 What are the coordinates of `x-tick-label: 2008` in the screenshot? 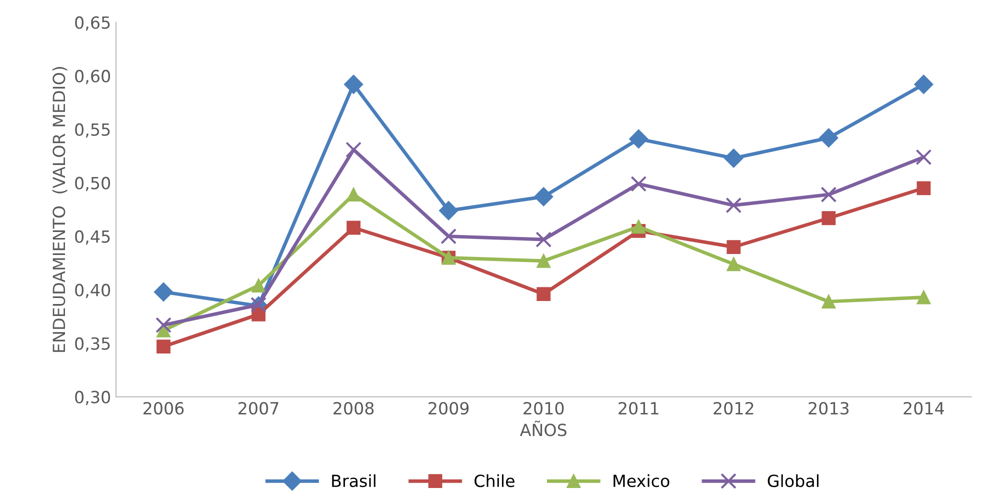 It's located at (354, 408).